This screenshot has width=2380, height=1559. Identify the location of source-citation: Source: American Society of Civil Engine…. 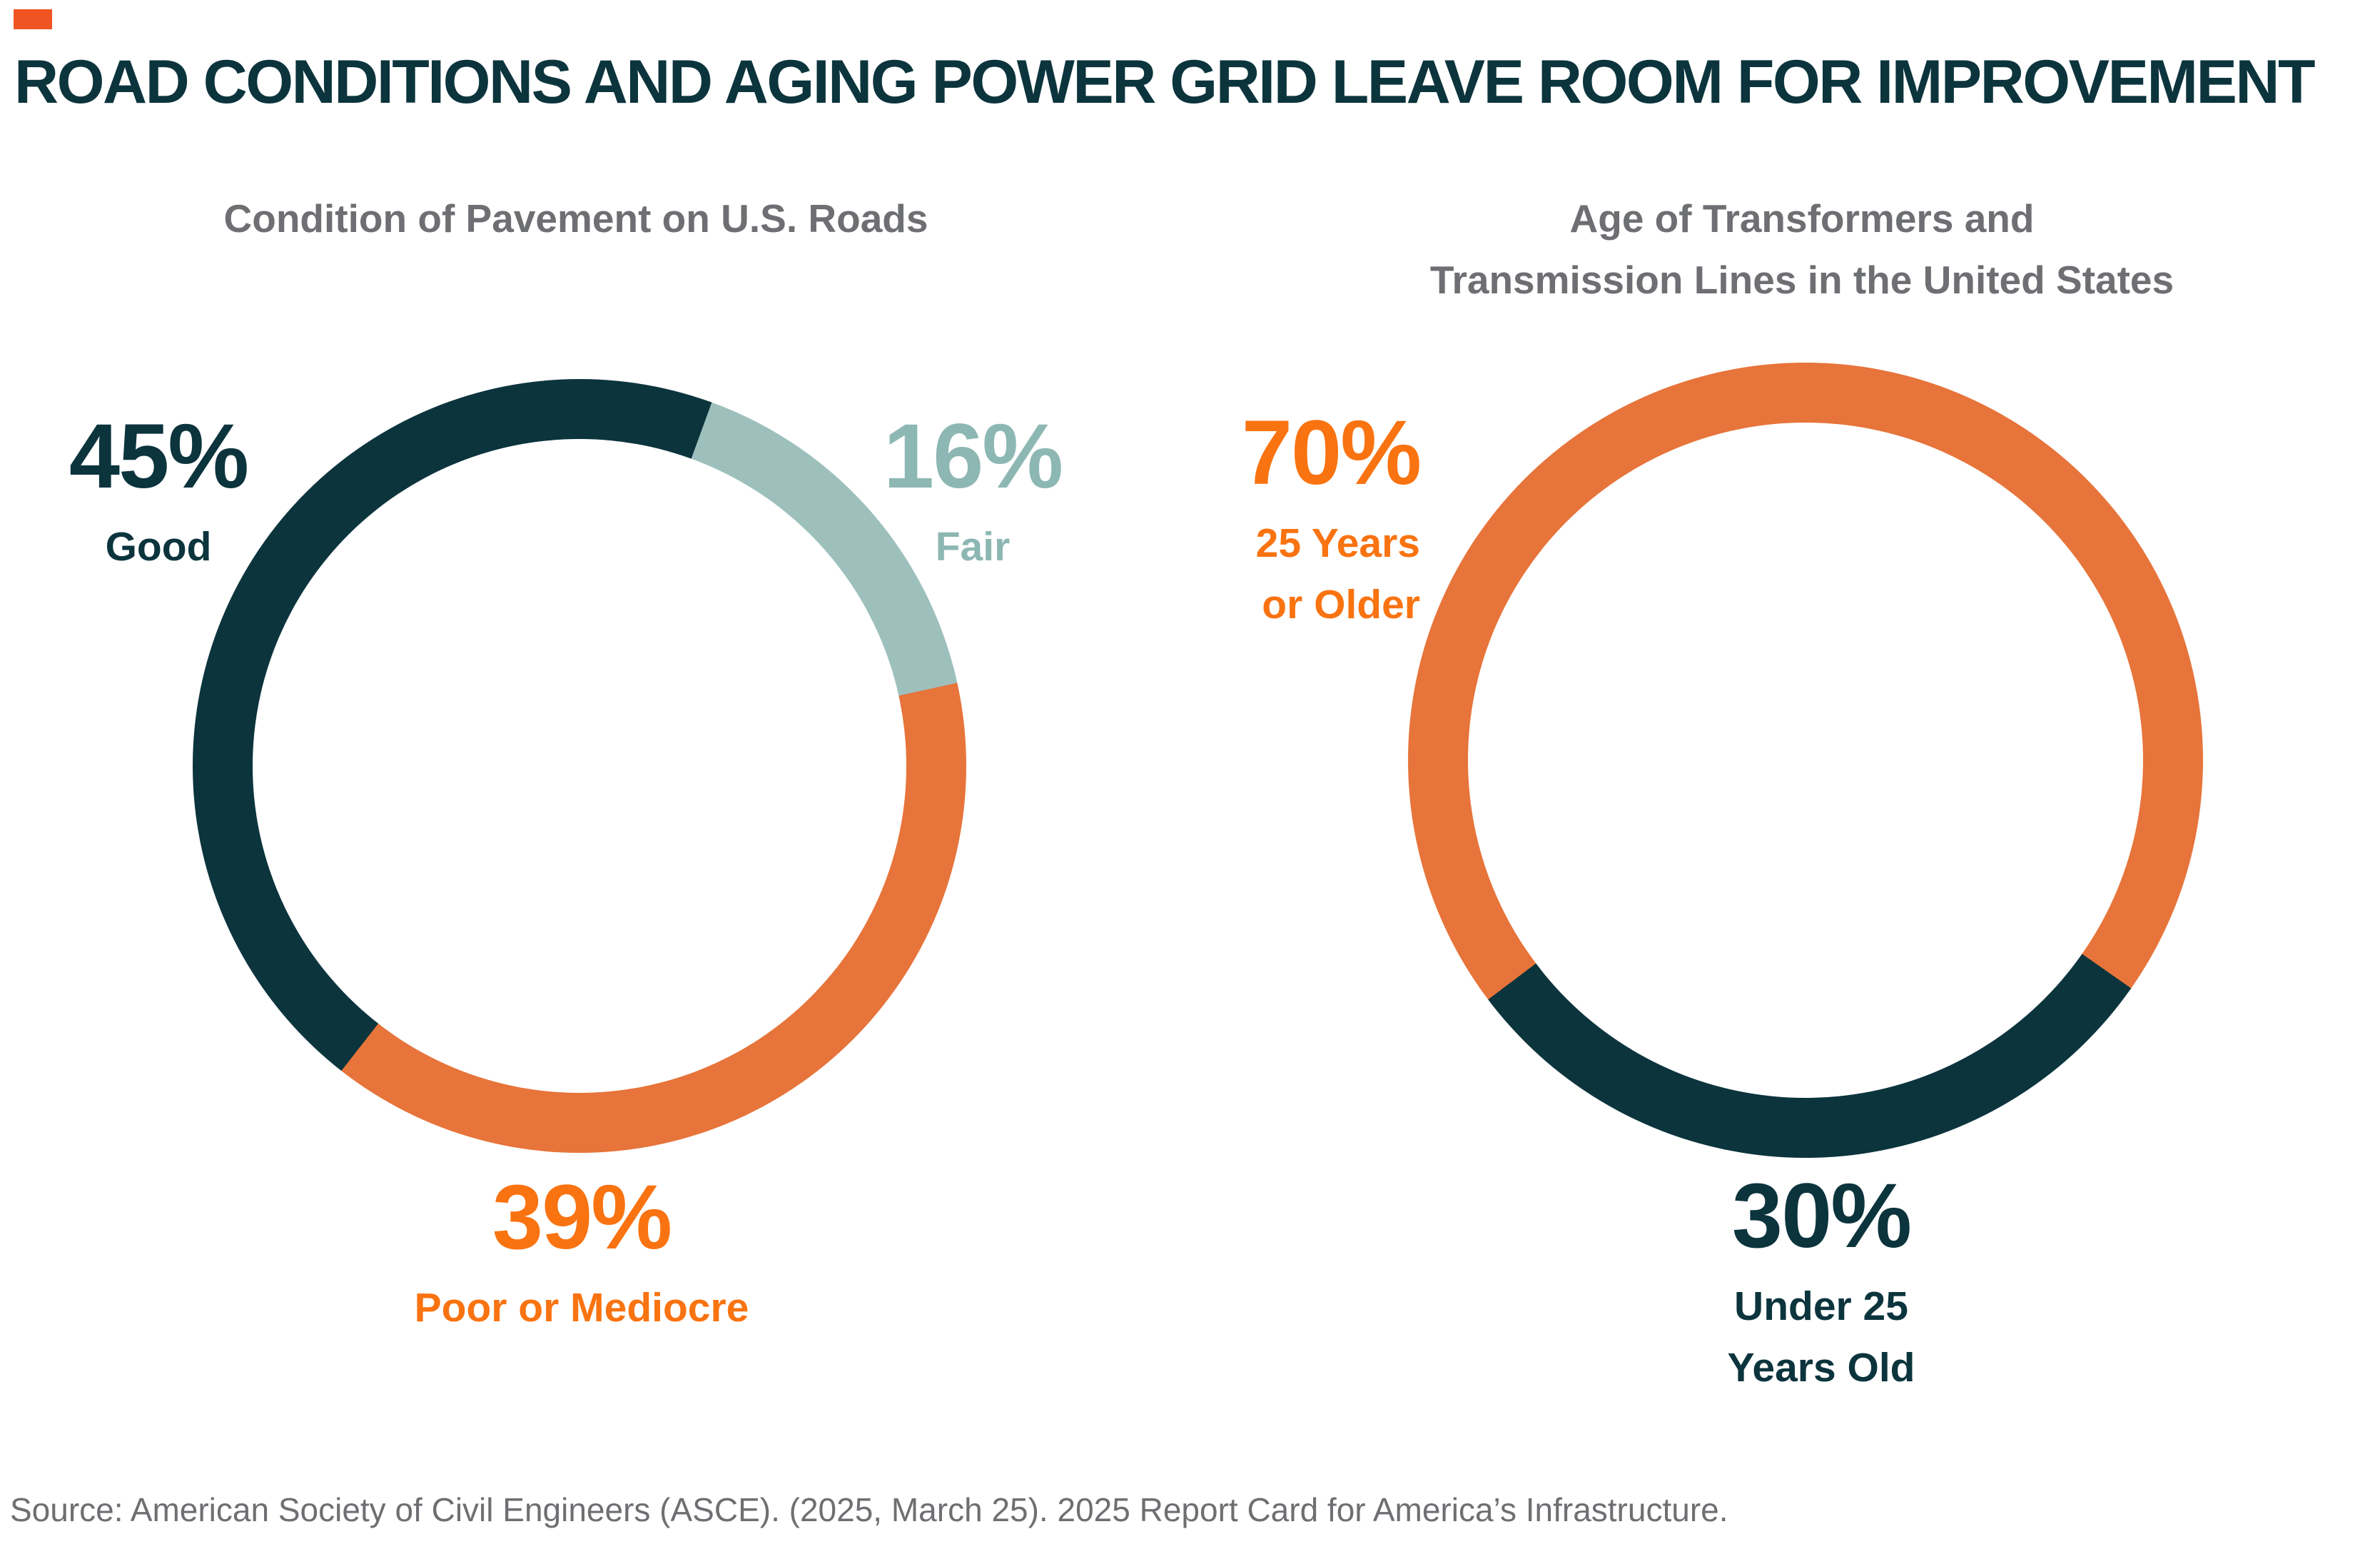
(869, 1509).